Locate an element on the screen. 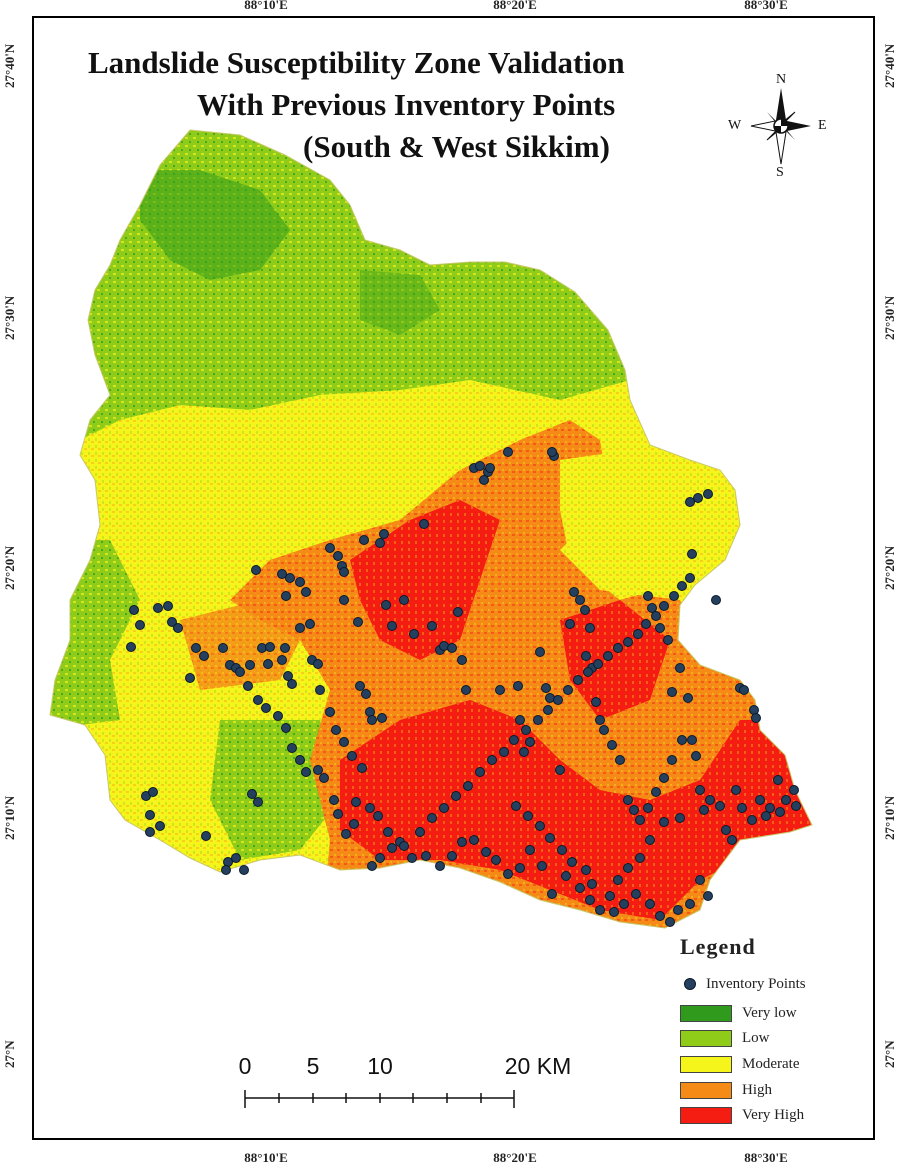 This screenshot has width=904, height=1168. legend-item-low: Low is located at coordinates (725, 1038).